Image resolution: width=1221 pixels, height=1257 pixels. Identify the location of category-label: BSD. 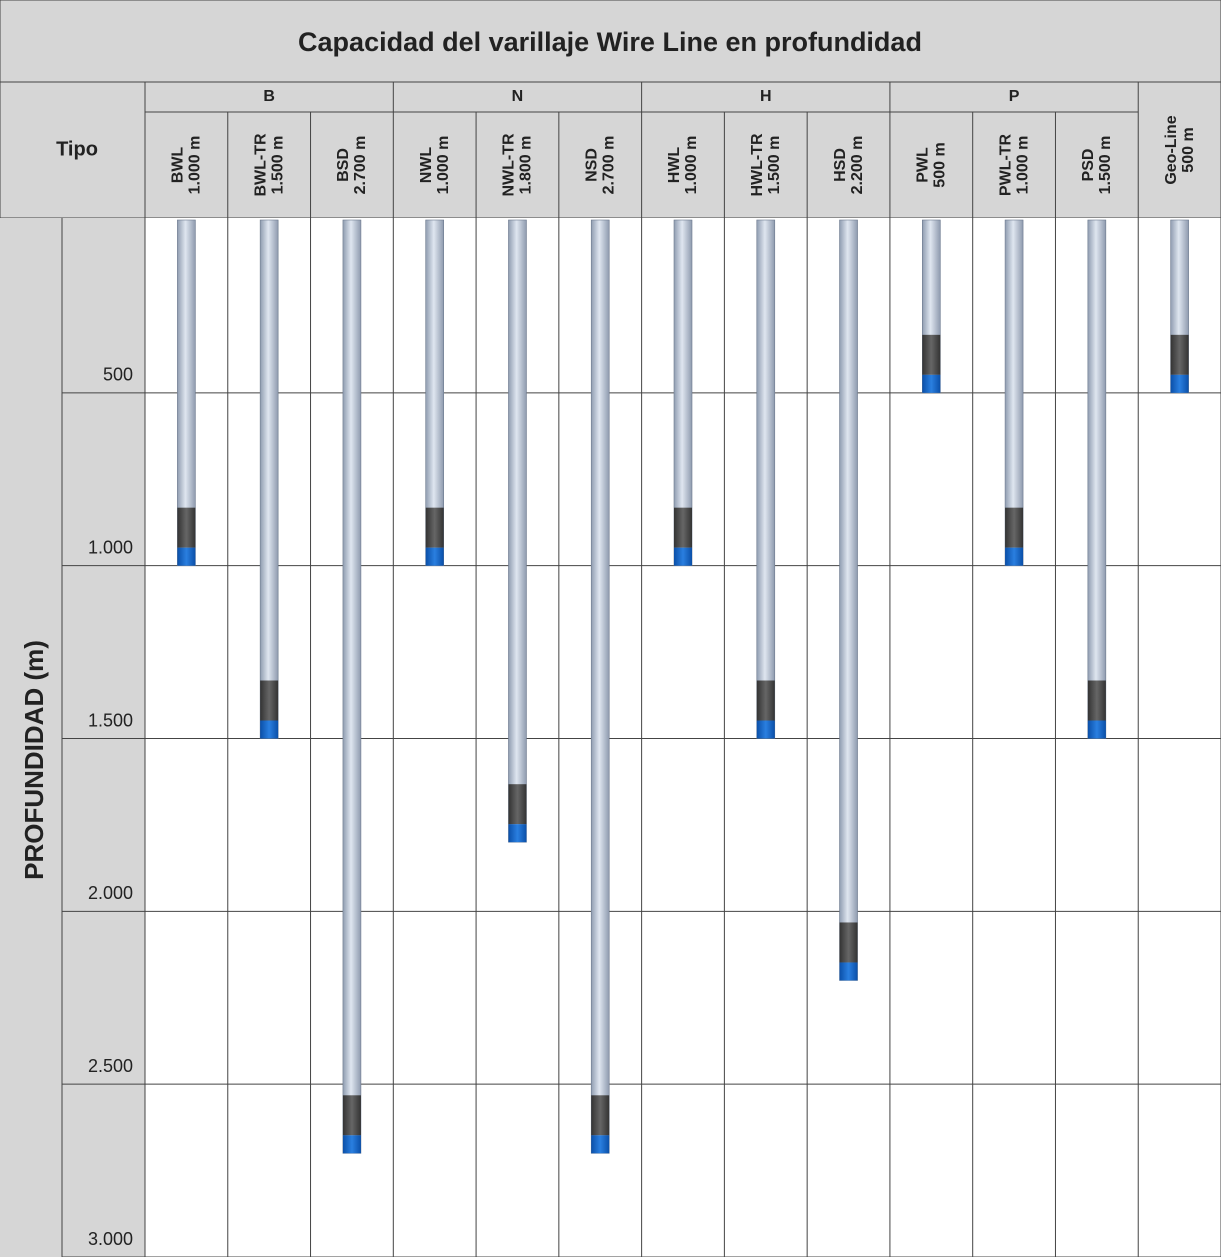
(343, 165).